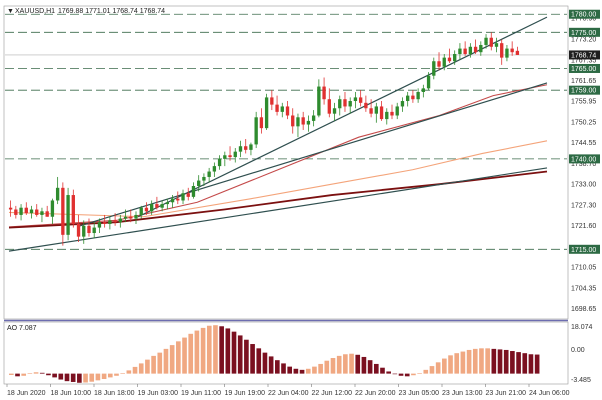 This screenshot has height=400, width=602. Describe the element at coordinates (549, 393) in the screenshot. I see `x-tick-label: 24 Jun 06:00` at that location.